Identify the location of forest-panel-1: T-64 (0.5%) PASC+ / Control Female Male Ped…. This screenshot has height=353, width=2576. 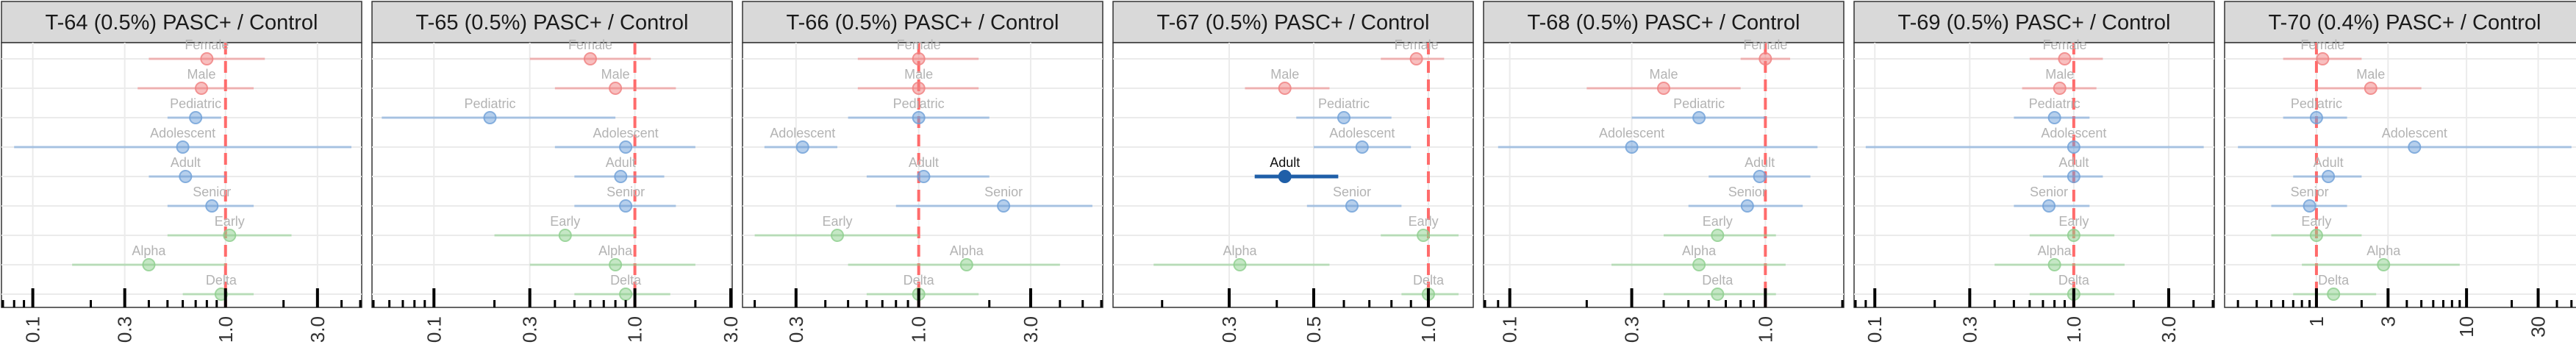
(181, 172).